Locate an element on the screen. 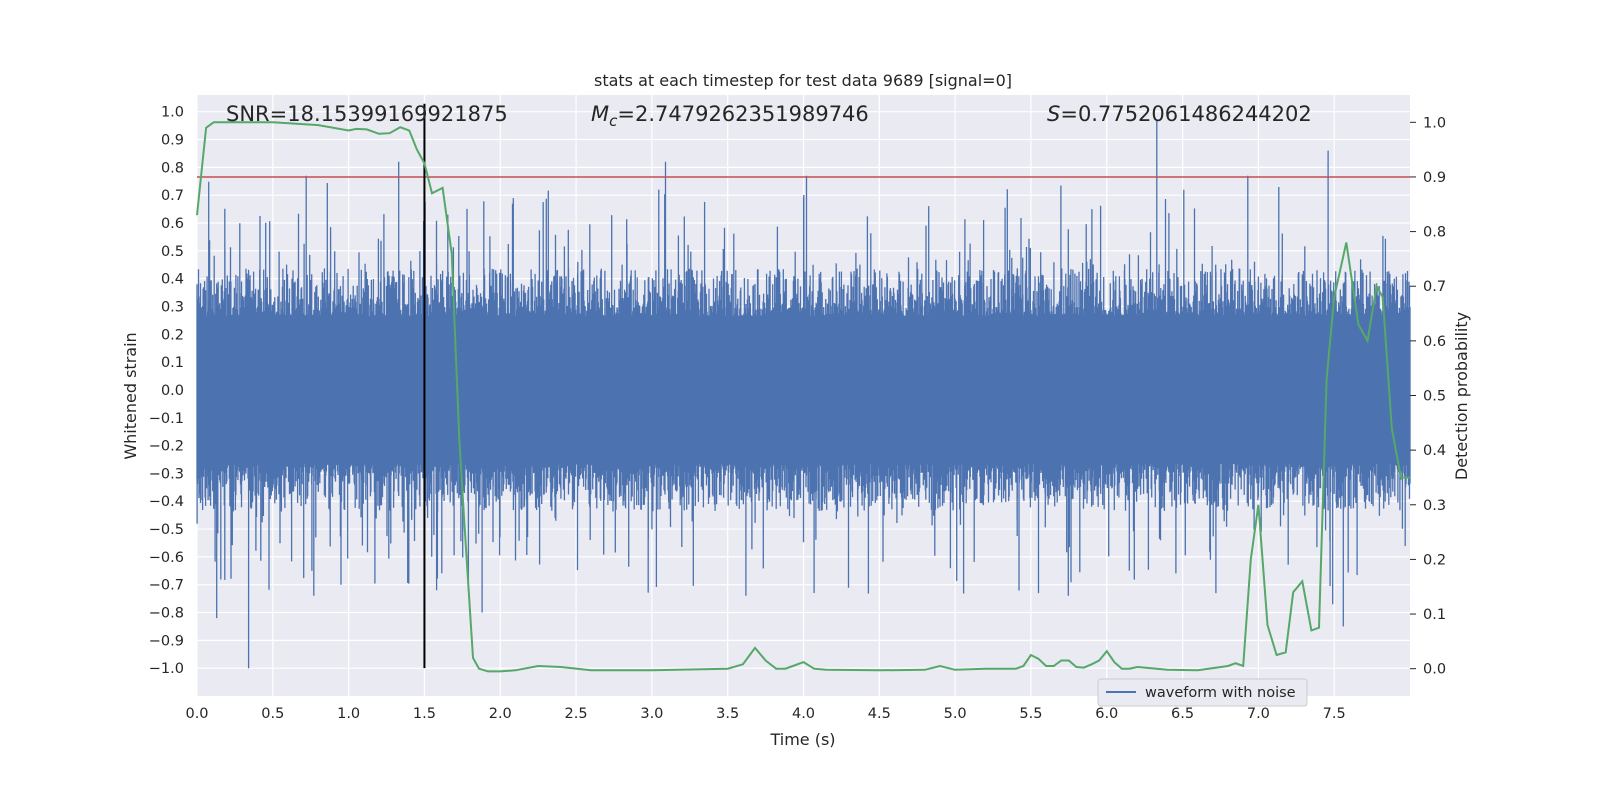 The width and height of the screenshot is (1600, 800). x-tick-label: 0.0 is located at coordinates (196, 714).